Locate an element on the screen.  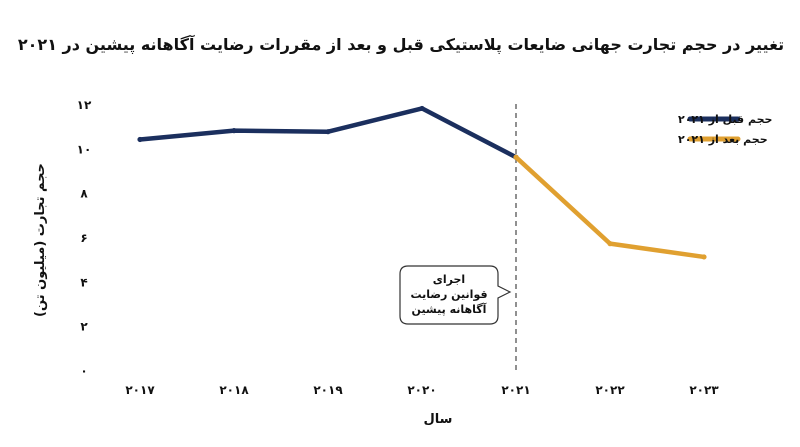
annotation-text-line: قوانین رضایت is located at coordinates (448, 294).